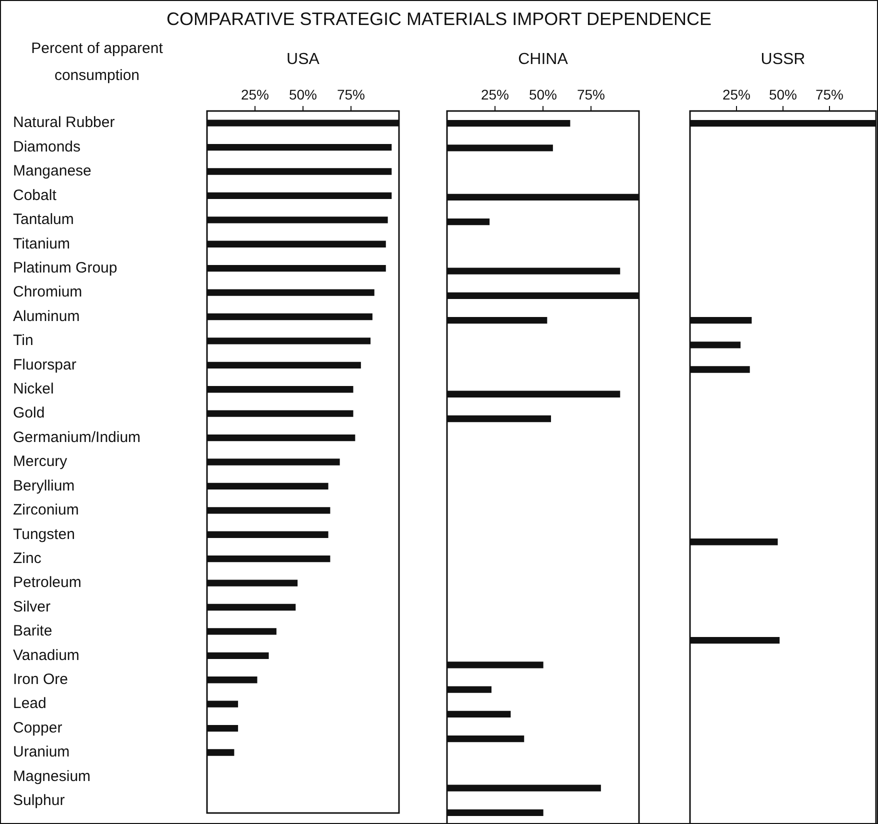 This screenshot has height=824, width=878. Describe the element at coordinates (40, 461) in the screenshot. I see `y-tick-label: Mercury` at that location.